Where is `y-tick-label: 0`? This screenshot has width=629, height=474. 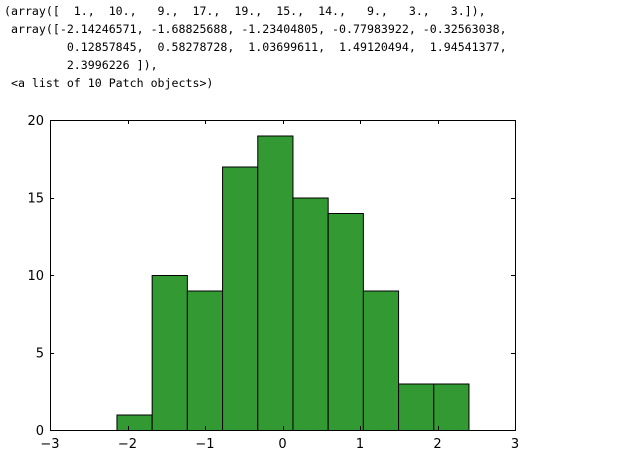 y-tick-label: 0 is located at coordinates (40, 431).